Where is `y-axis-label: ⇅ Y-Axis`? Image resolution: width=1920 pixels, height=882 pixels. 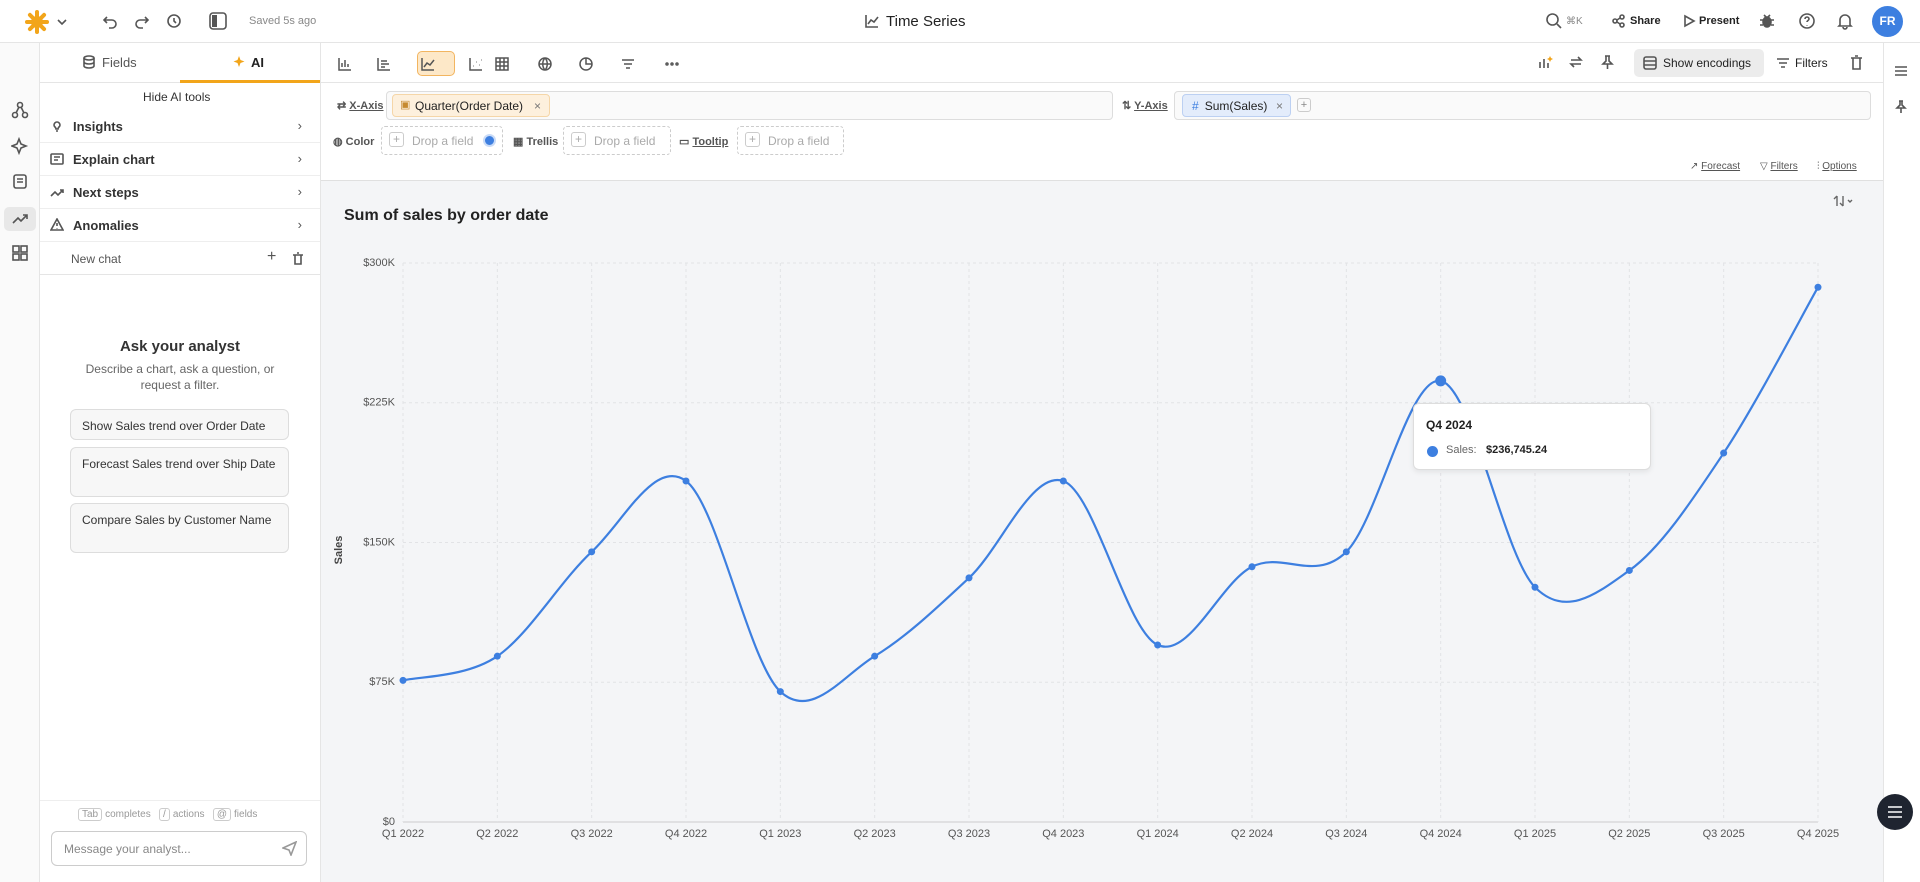
y-axis-label: ⇅ Y-Axis is located at coordinates (1145, 106).